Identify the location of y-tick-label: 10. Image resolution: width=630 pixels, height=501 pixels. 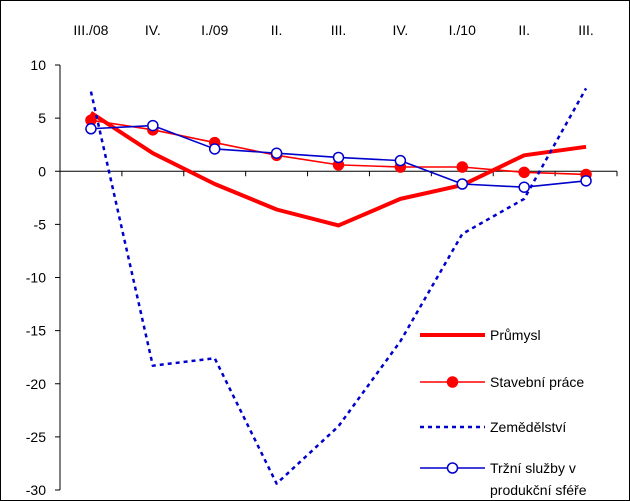
(38, 65).